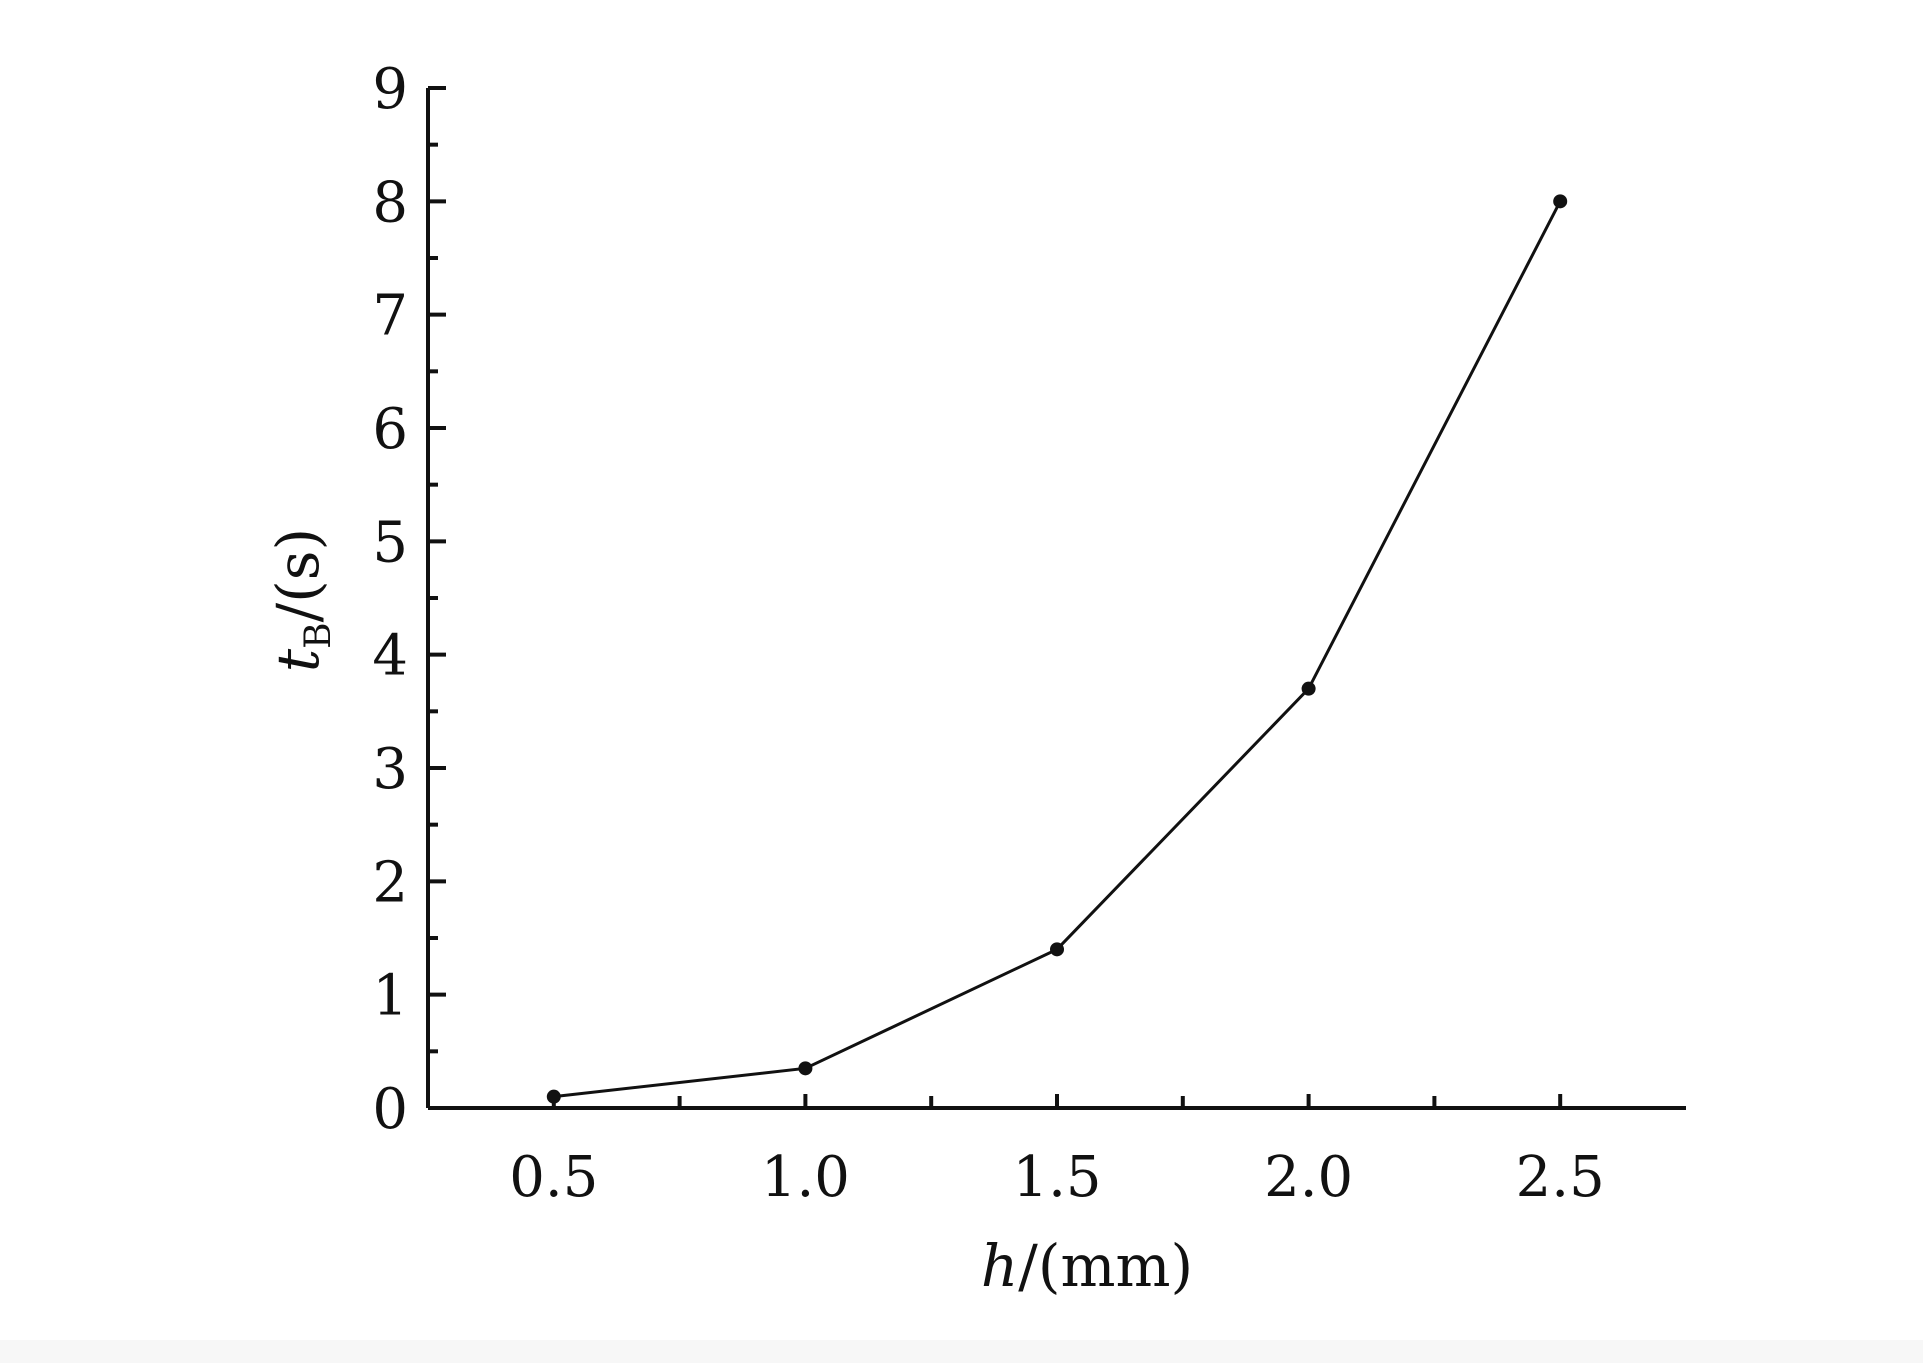 Image resolution: width=1923 pixels, height=1368 pixels. Describe the element at coordinates (390, 429) in the screenshot. I see `y-tick-label: 6` at that location.